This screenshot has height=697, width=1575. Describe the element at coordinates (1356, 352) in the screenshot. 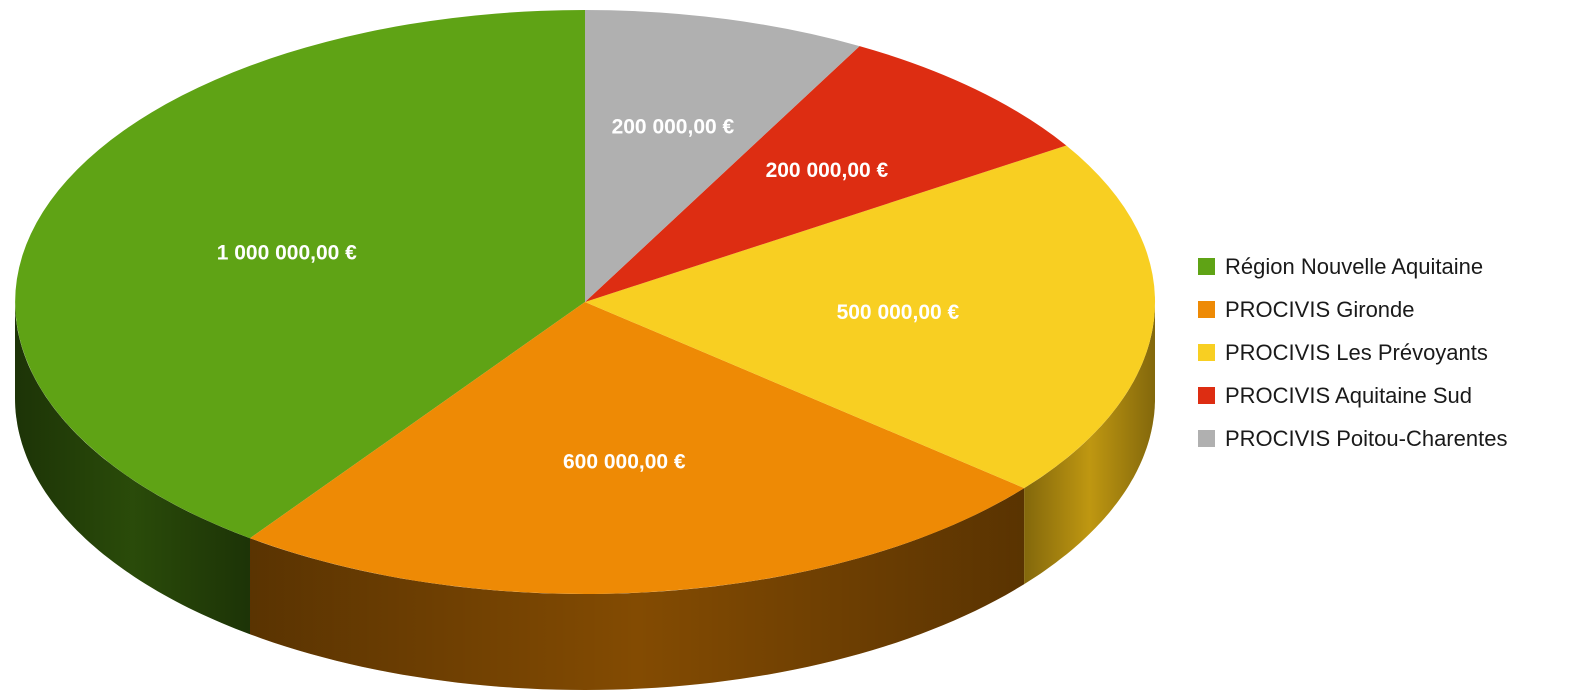

I see `legend-label: PROCIVIS Les Prévoyants` at that location.